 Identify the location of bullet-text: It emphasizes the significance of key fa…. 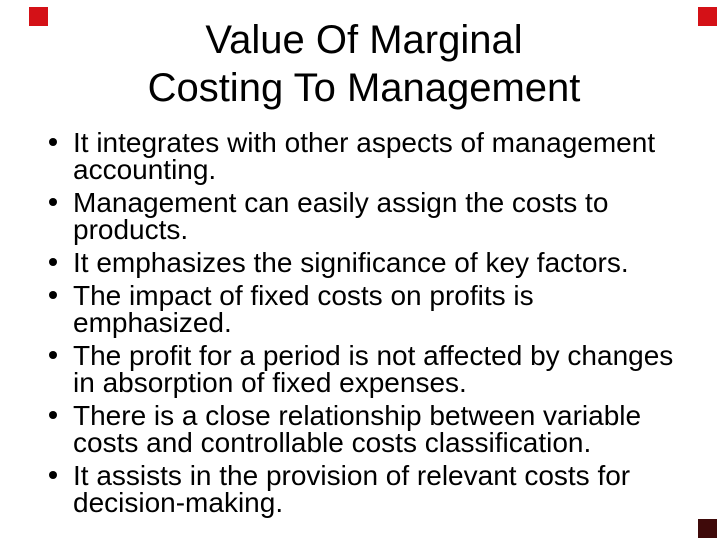
(351, 262).